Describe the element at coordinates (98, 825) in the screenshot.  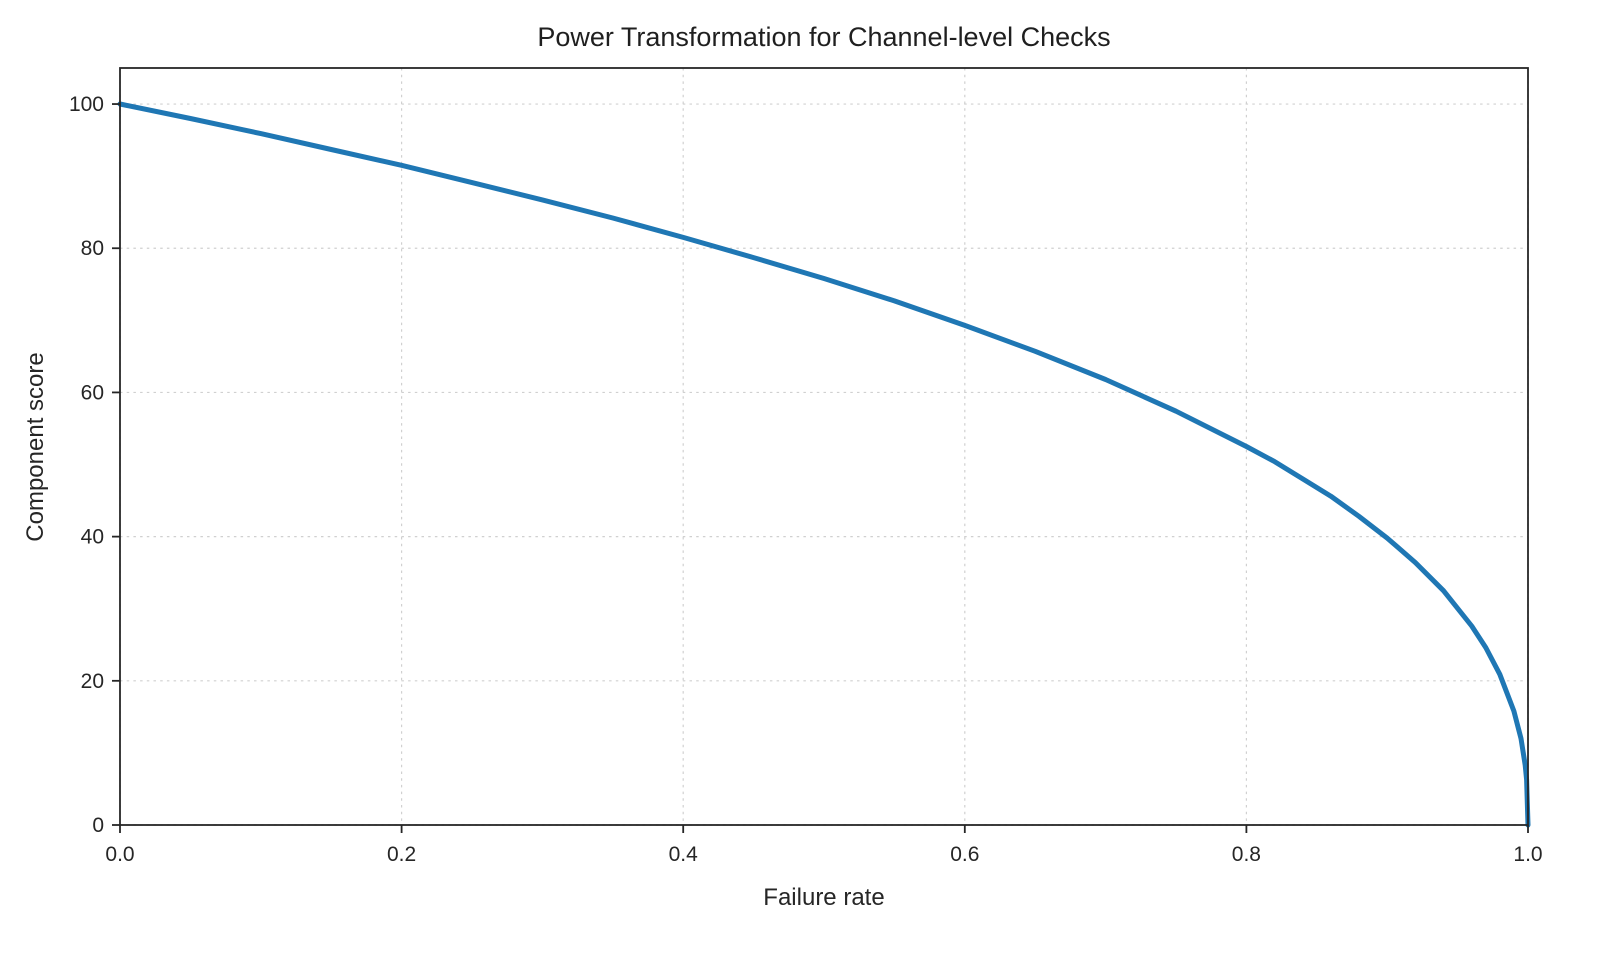
I see `y-tick-label: 0` at that location.